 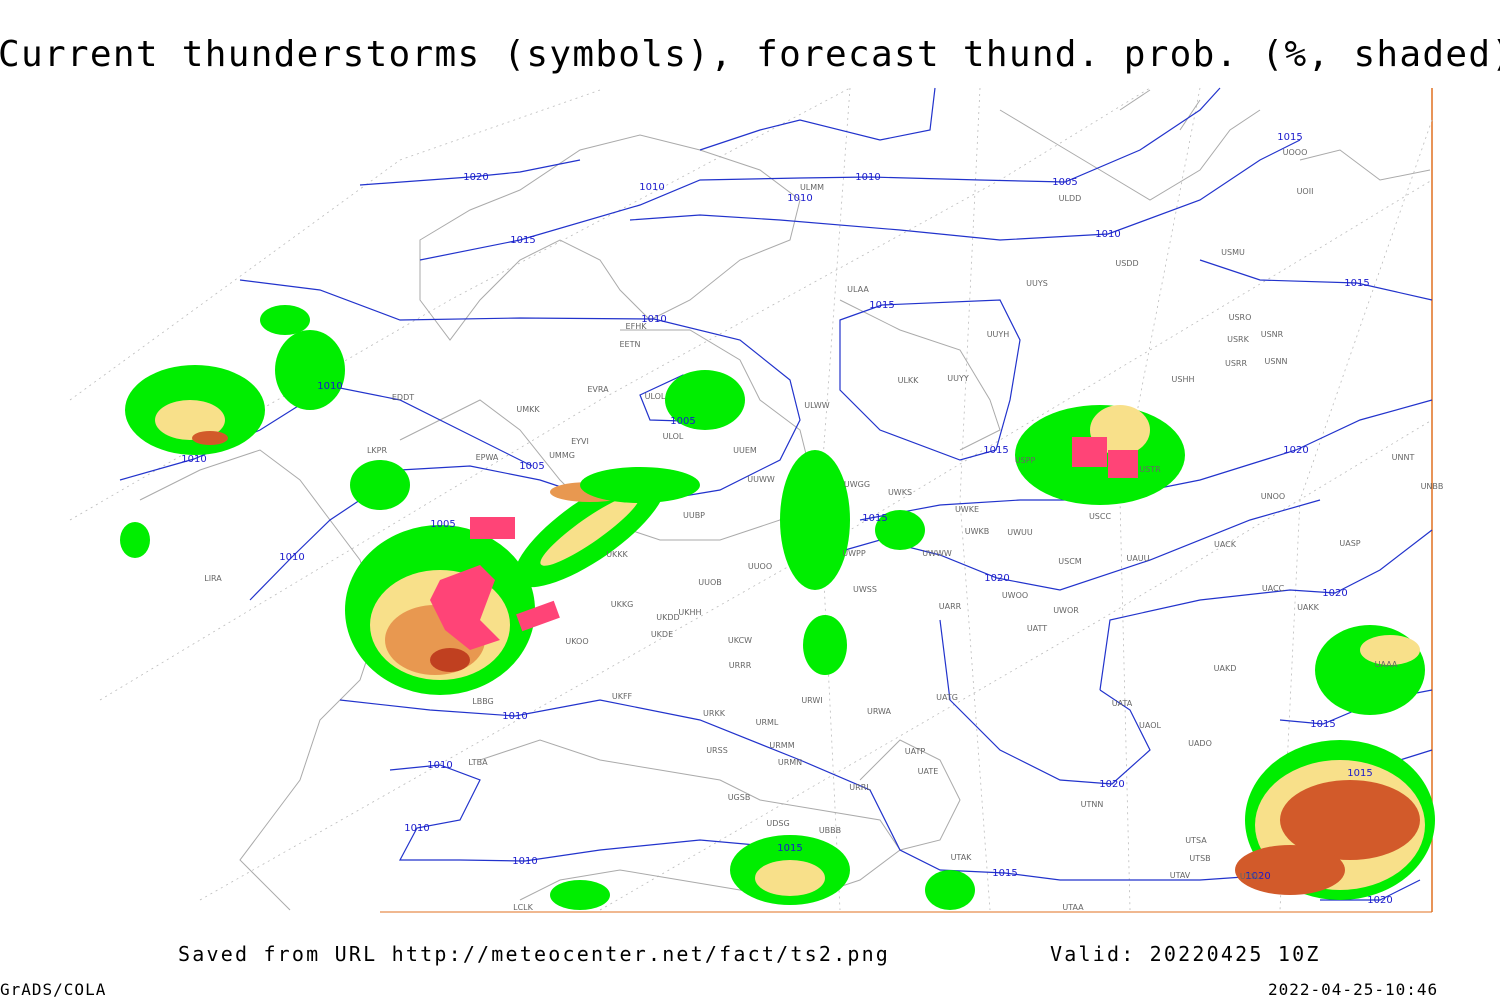 What do you see at coordinates (1349, 543) in the screenshot?
I see `station-label: UASP` at bounding box center [1349, 543].